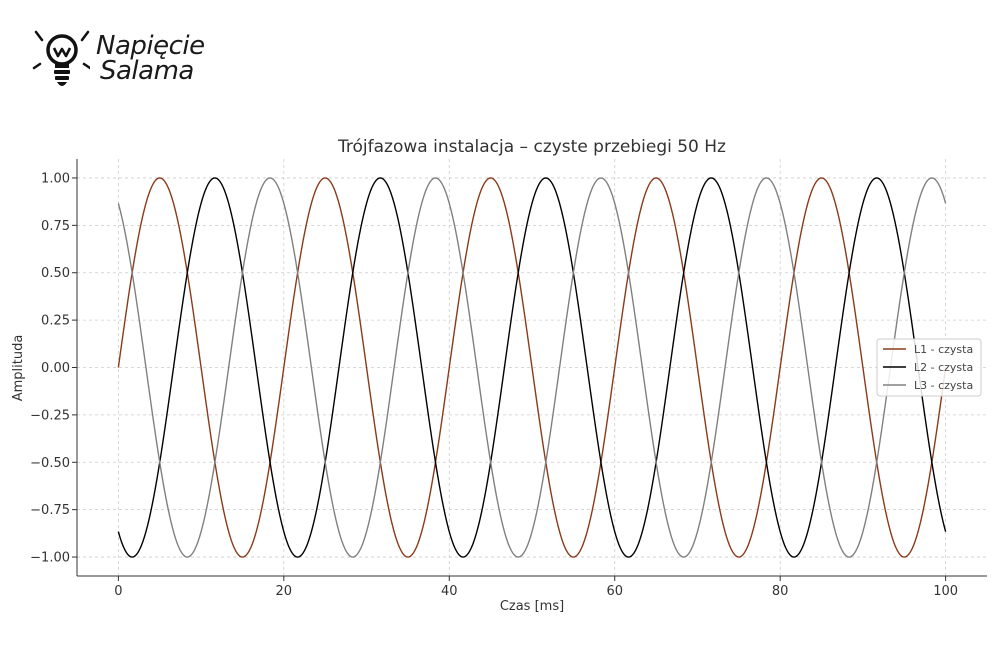 The image size is (1000, 667). Describe the element at coordinates (50, 463) in the screenshot. I see `y-tick-label: −0.50` at that location.